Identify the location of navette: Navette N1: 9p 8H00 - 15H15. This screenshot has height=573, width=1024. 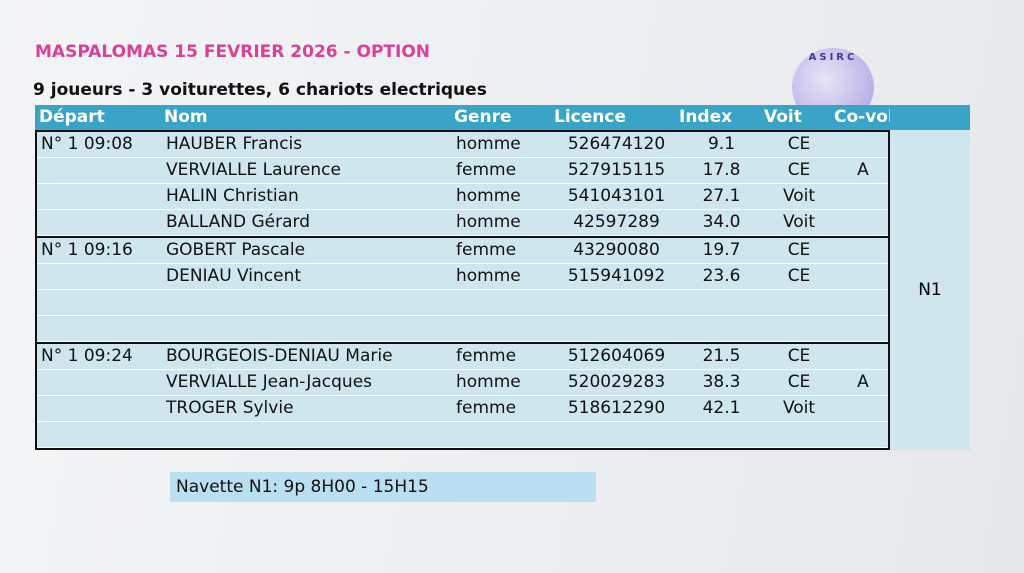
(383, 487).